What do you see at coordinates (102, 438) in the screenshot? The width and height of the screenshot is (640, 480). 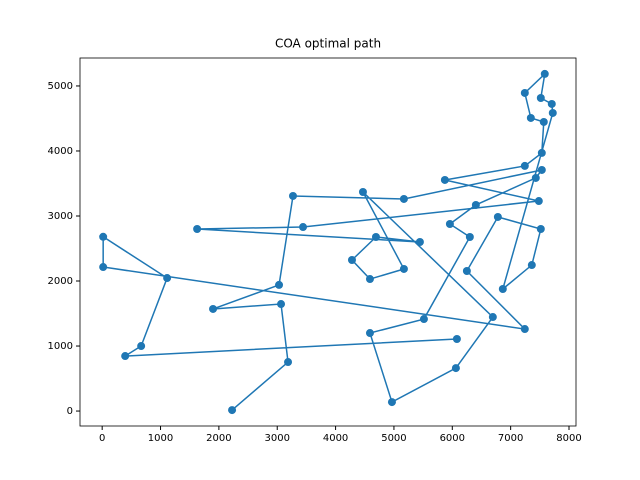 I see `x-tick-label: 0` at bounding box center [102, 438].